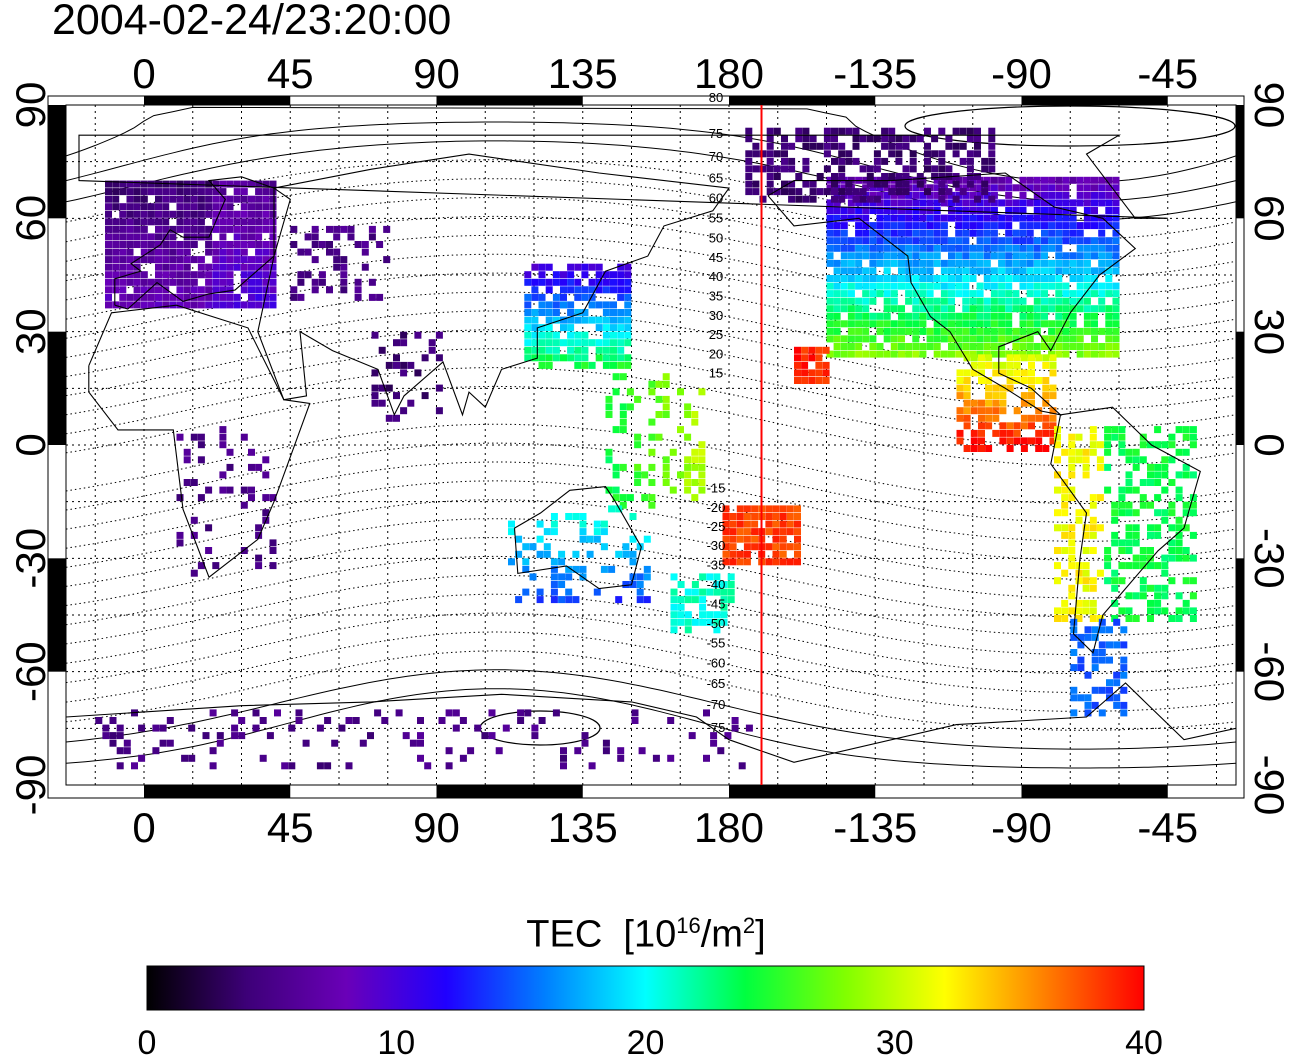 This screenshot has height=1057, width=1292. I want to click on lon-tick-bottom: -45, so click(1167, 827).